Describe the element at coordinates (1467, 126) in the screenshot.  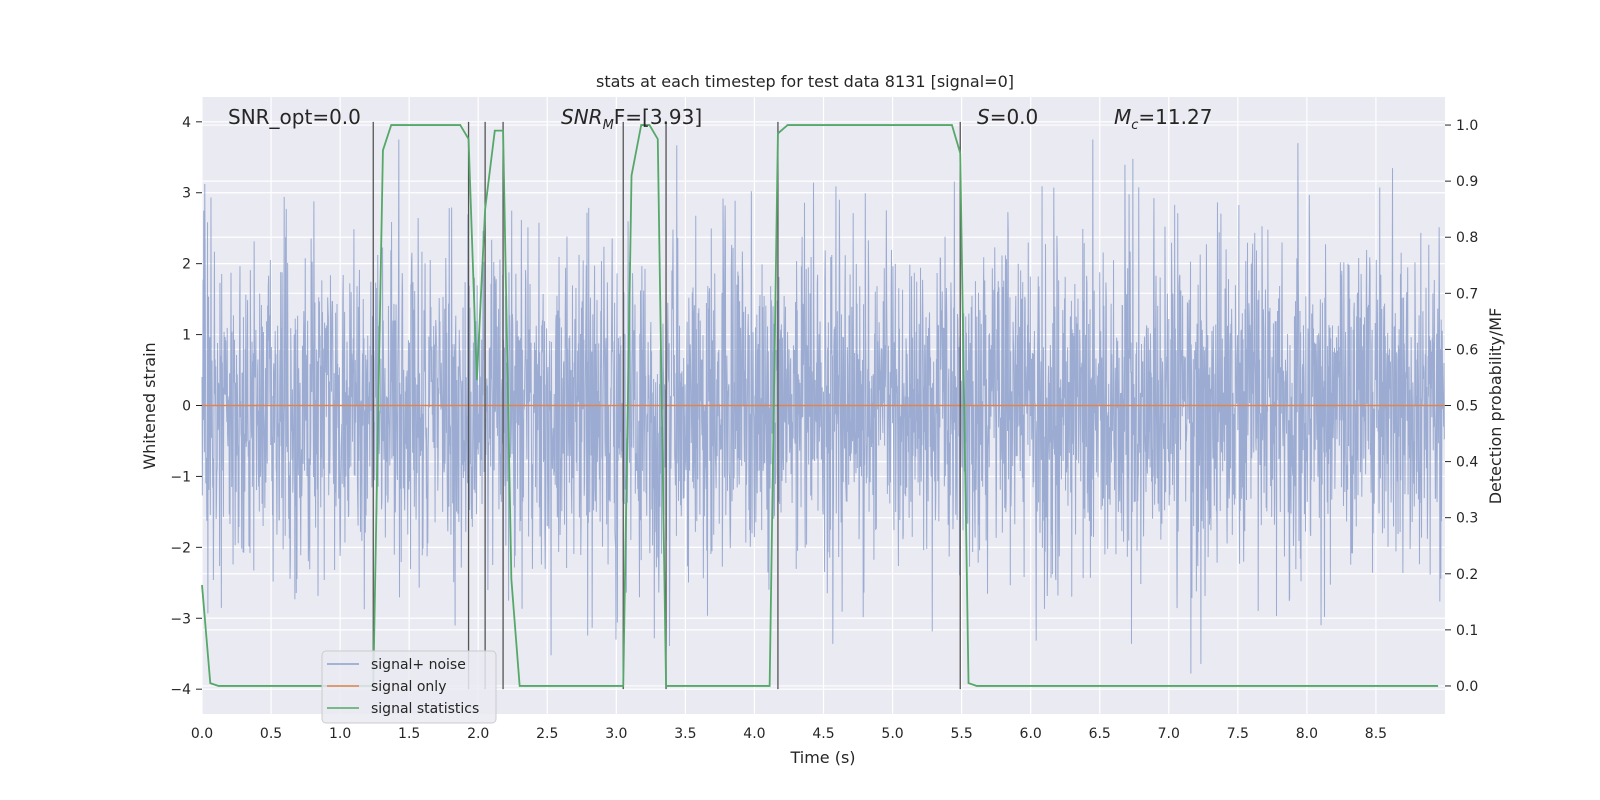
I see `y2-tick-label-10: 1.0` at that location.